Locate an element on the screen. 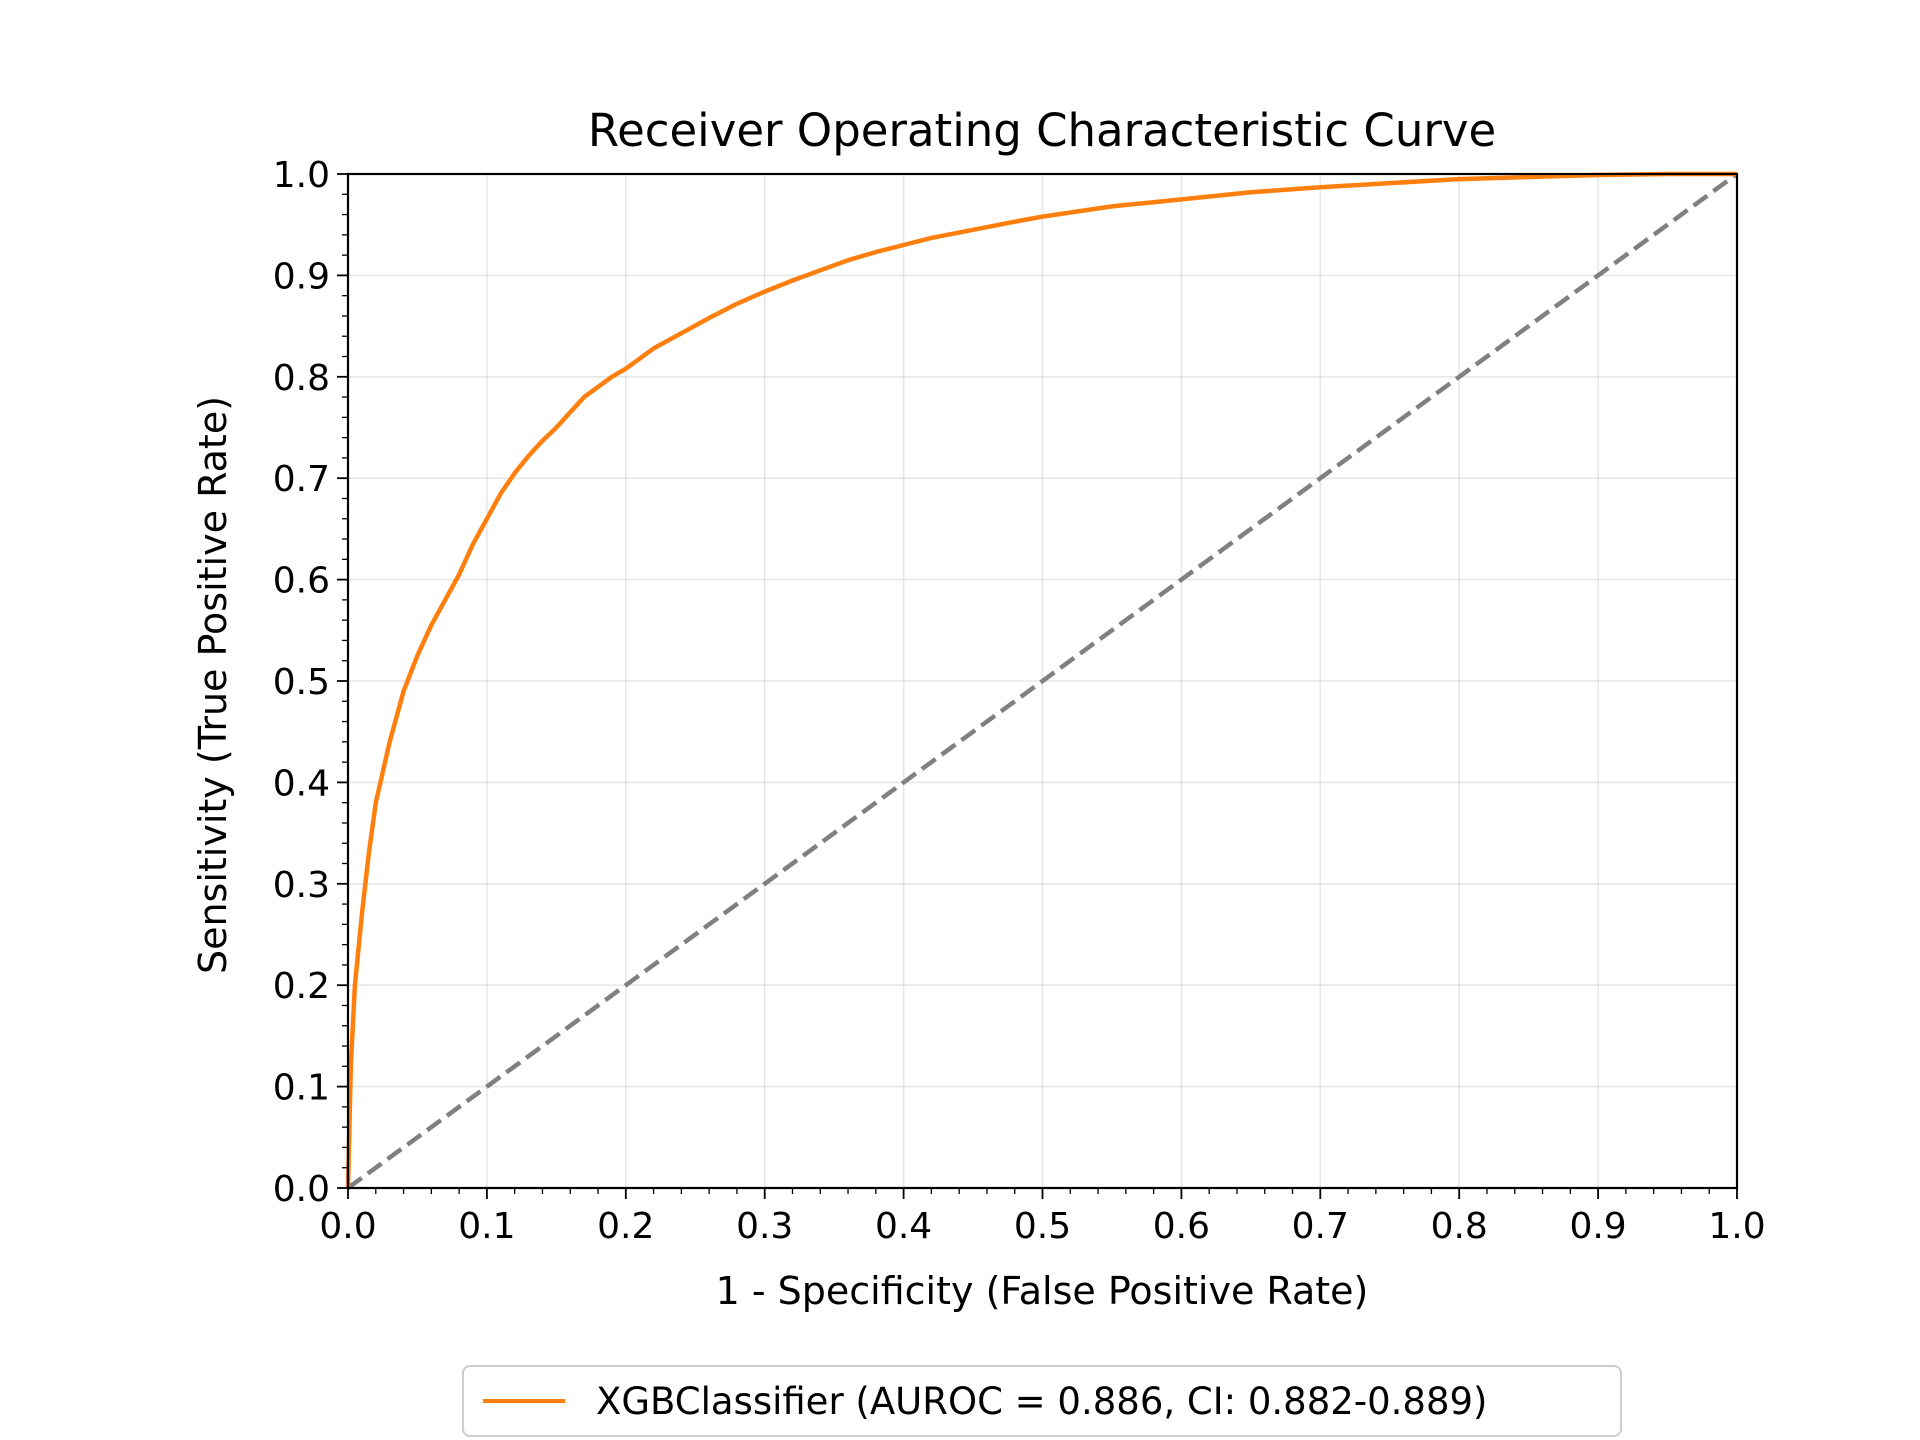  x-tick-label: 0.0 is located at coordinates (347, 1226).